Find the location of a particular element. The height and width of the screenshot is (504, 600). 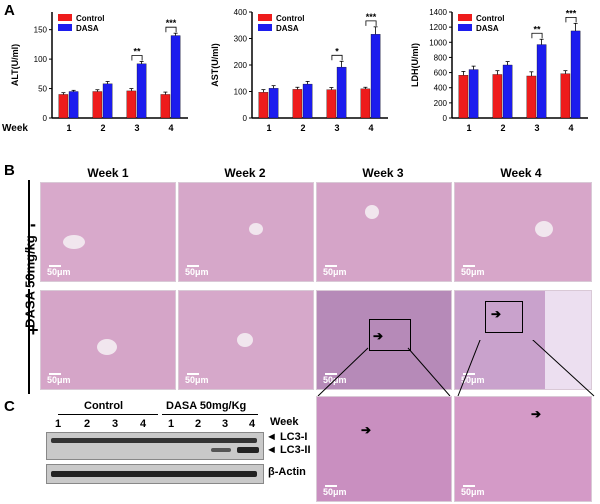

panel-letter-a: A is located at coordinates (9, 10).